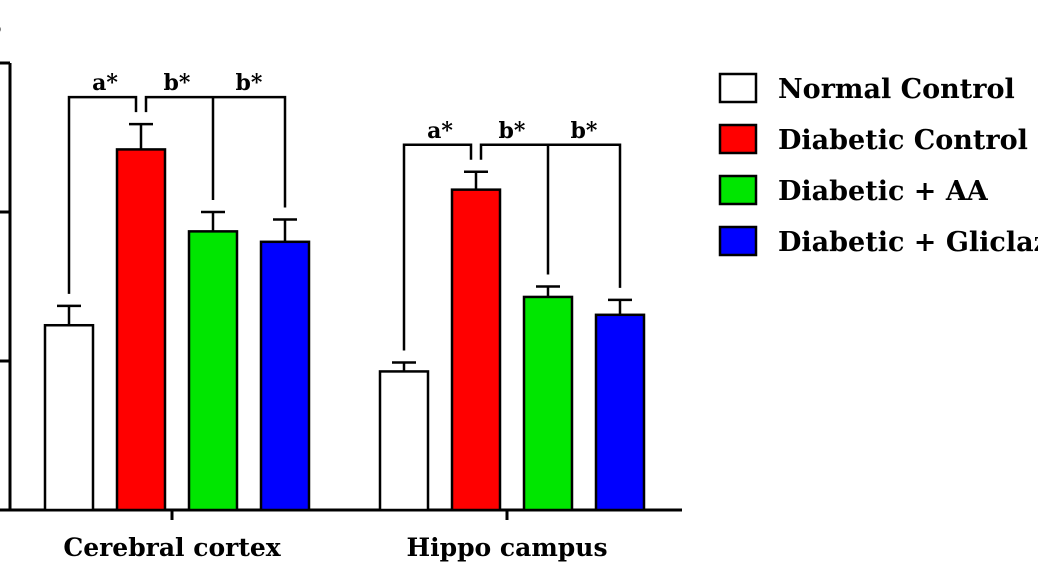 This screenshot has width=1038, height=576. What do you see at coordinates (506, 547) in the screenshot?
I see `category-label: Hippo campus` at bounding box center [506, 547].